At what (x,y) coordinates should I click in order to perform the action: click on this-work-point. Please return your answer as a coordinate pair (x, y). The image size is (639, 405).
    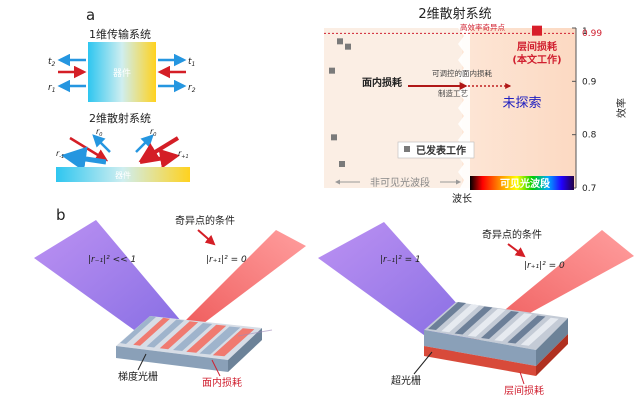
    Looking at the image, I should click on (537, 30).